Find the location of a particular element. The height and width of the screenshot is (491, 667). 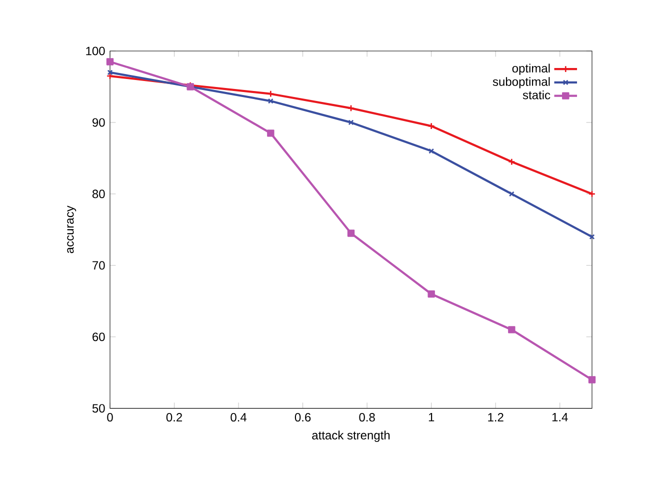

y-tick-label: 90 is located at coordinates (98, 122).